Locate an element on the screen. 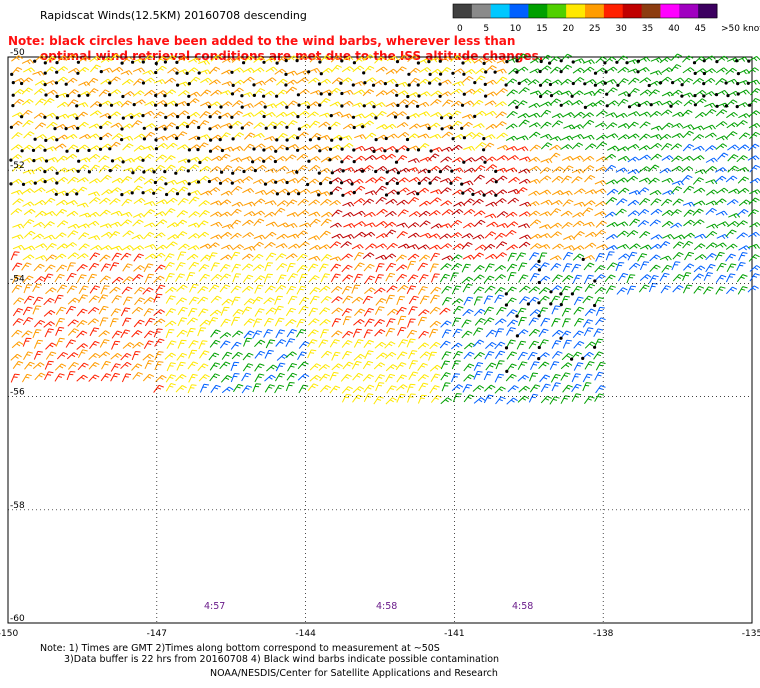 This screenshot has height=688, width=760. colorbar-swatch is located at coordinates (708, 11).